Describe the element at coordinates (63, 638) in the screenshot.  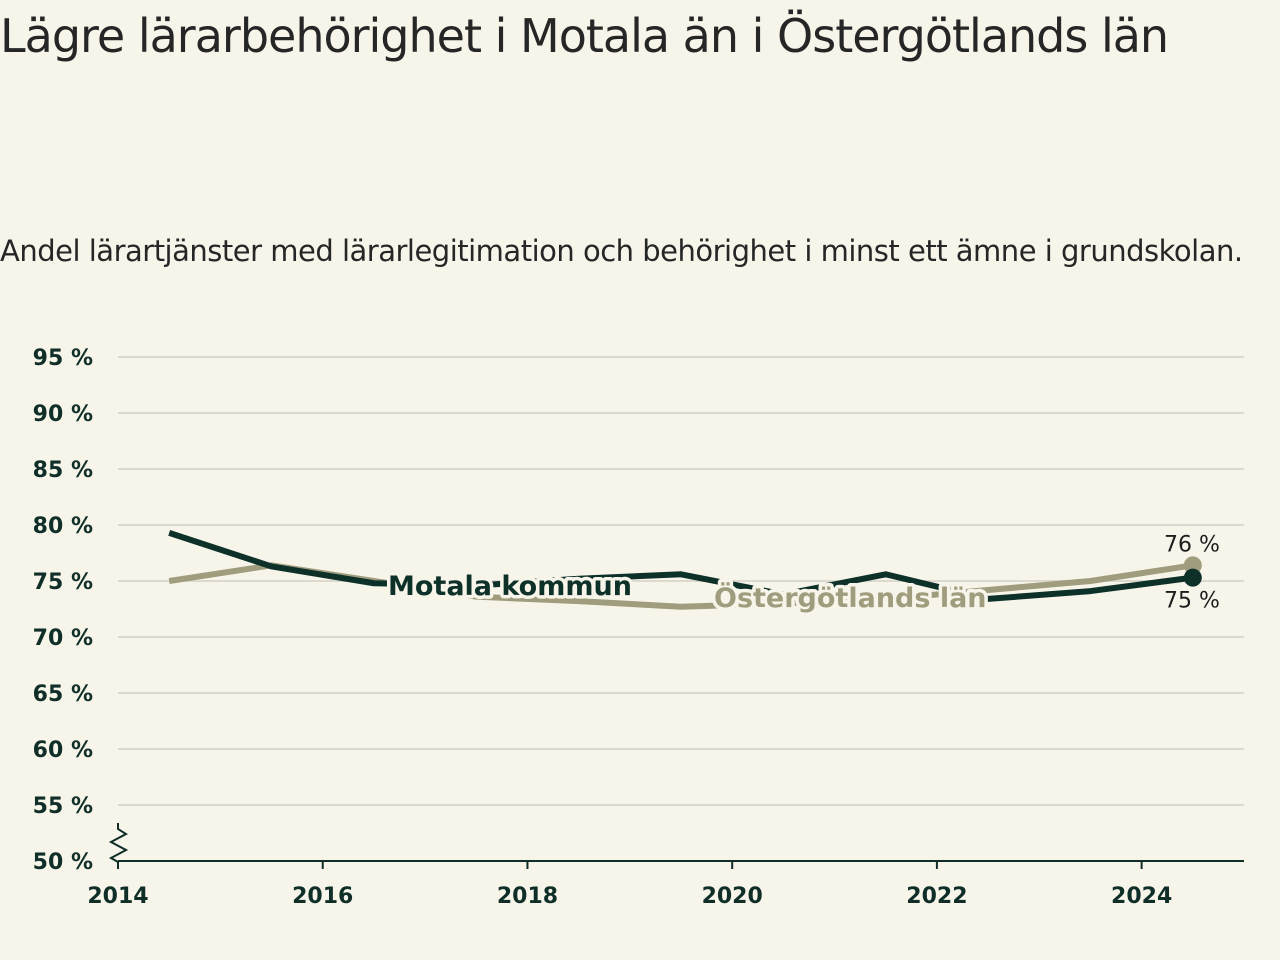
I see `y-tick-label: 70 %` at that location.